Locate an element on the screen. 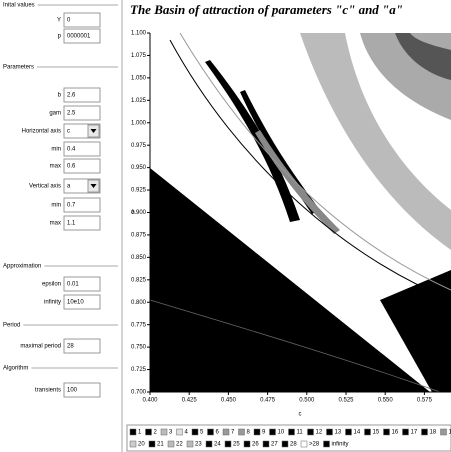 The width and height of the screenshot is (451, 452). section-title: Inital values is located at coordinates (19, 6).